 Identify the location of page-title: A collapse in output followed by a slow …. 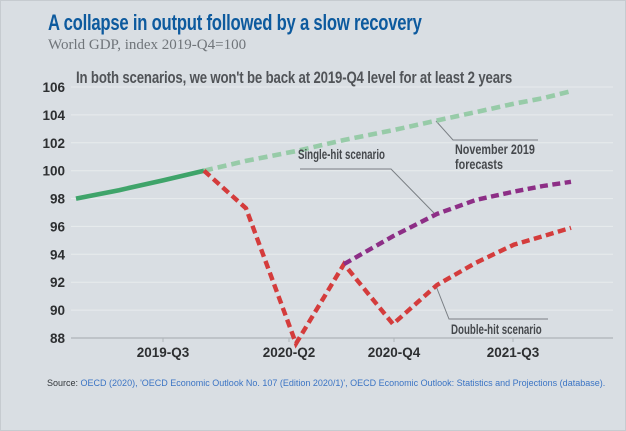
(235, 22).